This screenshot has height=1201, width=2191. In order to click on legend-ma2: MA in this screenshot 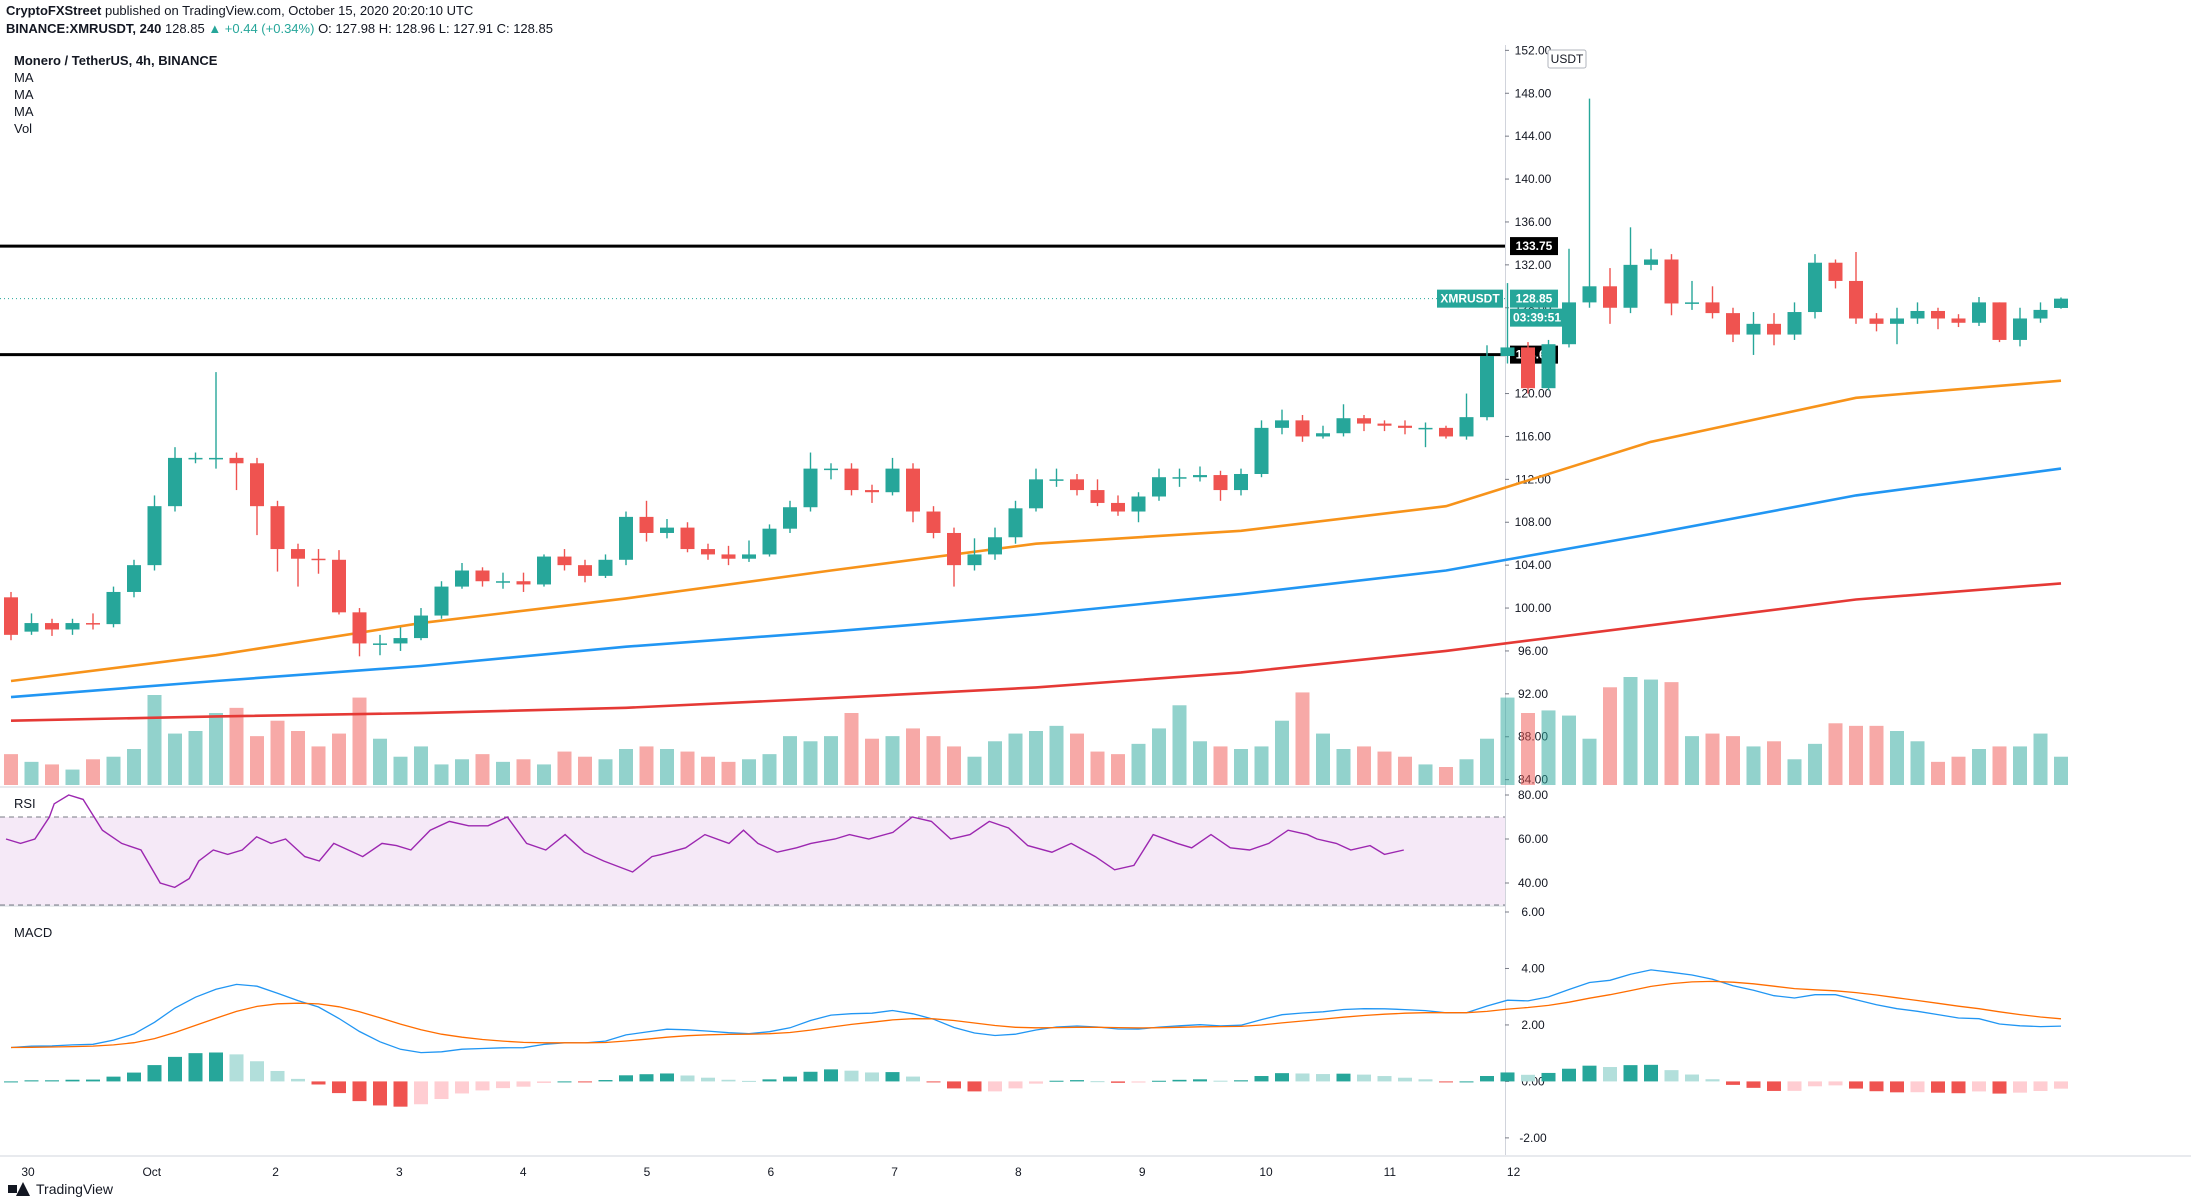, I will do `click(24, 94)`.